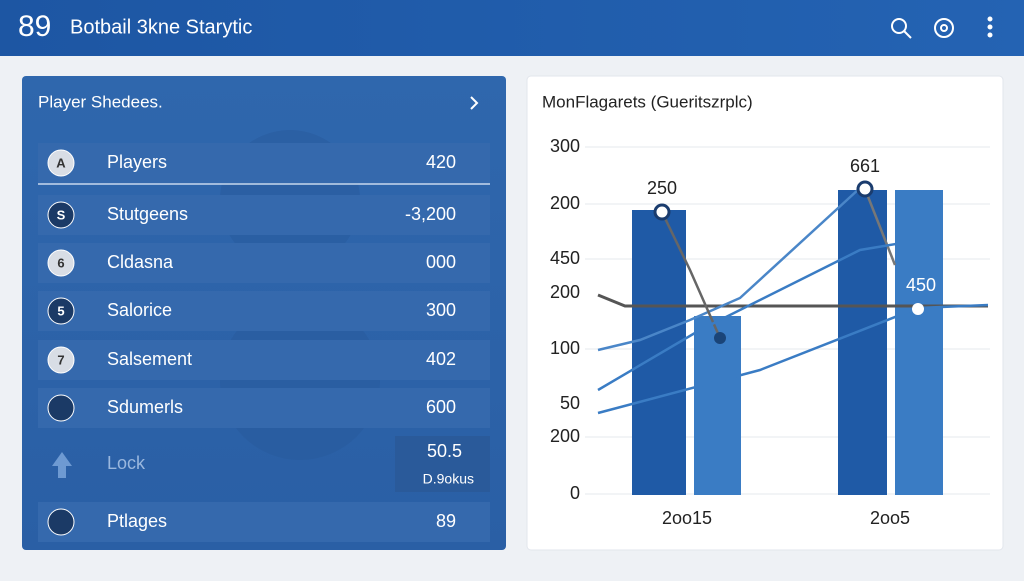 This screenshot has width=1024, height=581. I want to click on y-label: 0, so click(575, 493).